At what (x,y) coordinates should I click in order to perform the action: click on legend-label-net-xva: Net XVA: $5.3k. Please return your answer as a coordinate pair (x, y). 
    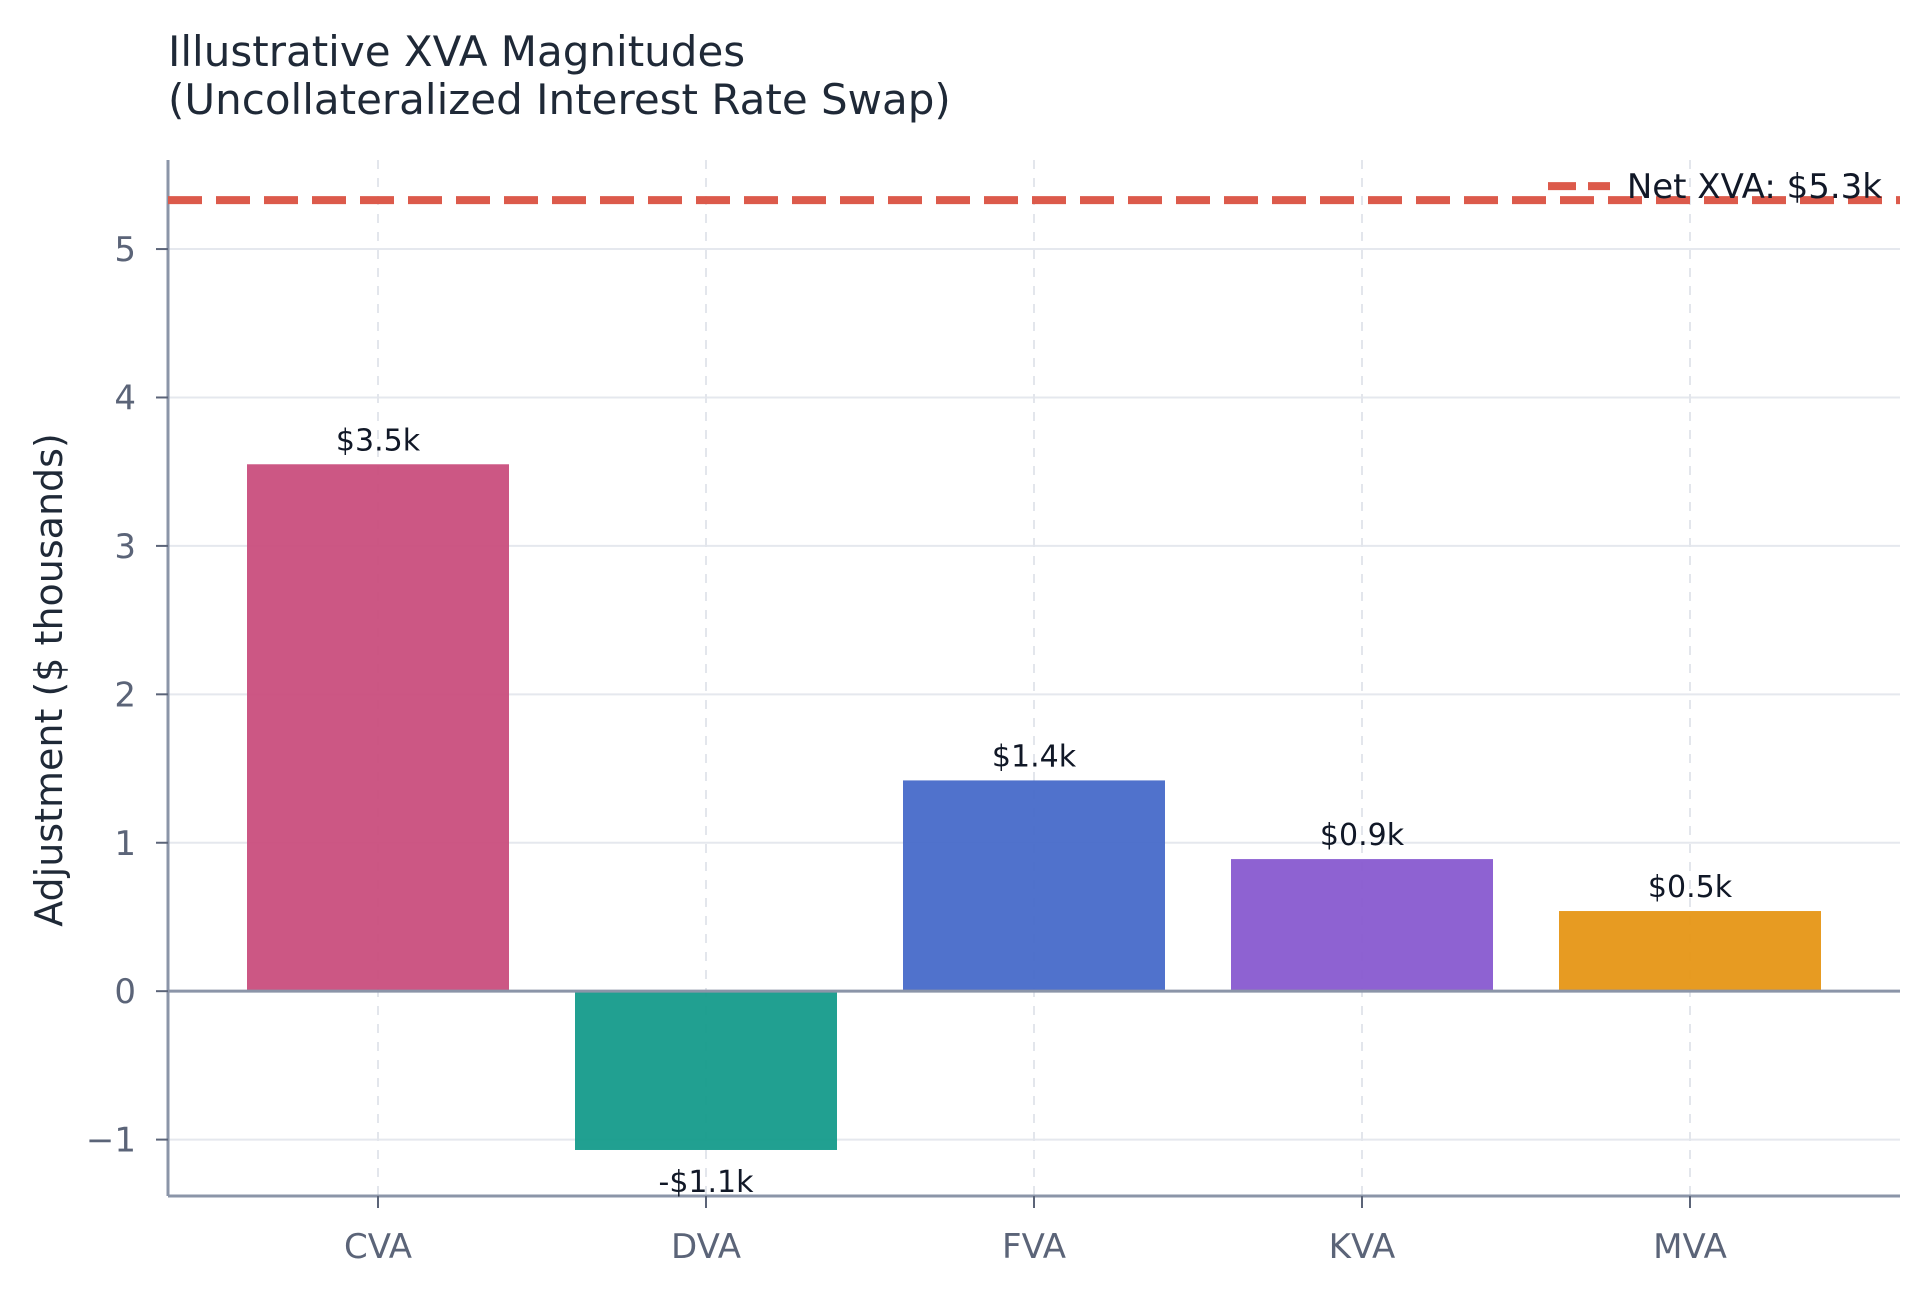
    Looking at the image, I should click on (1754, 187).